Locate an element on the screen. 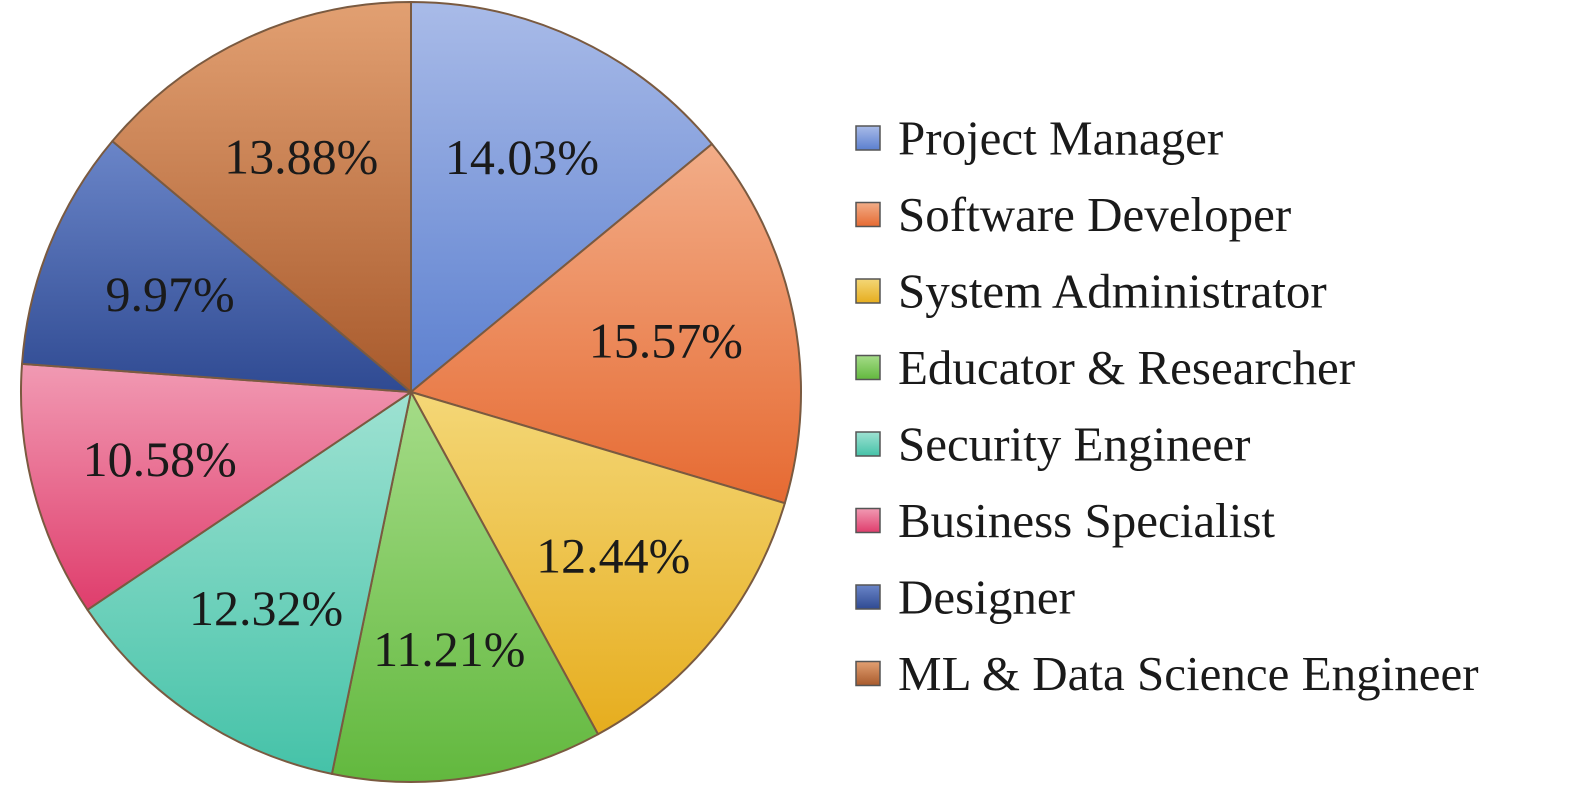 This screenshot has width=1575, height=796. legend-swatch-designer is located at coordinates (868, 597).